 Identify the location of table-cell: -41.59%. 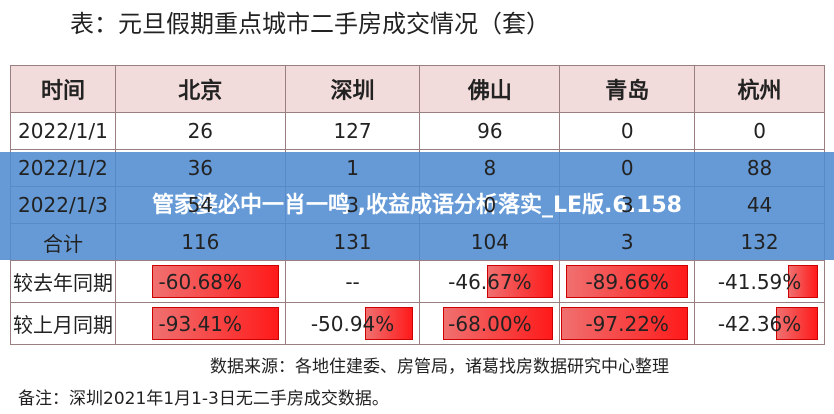
(759, 281).